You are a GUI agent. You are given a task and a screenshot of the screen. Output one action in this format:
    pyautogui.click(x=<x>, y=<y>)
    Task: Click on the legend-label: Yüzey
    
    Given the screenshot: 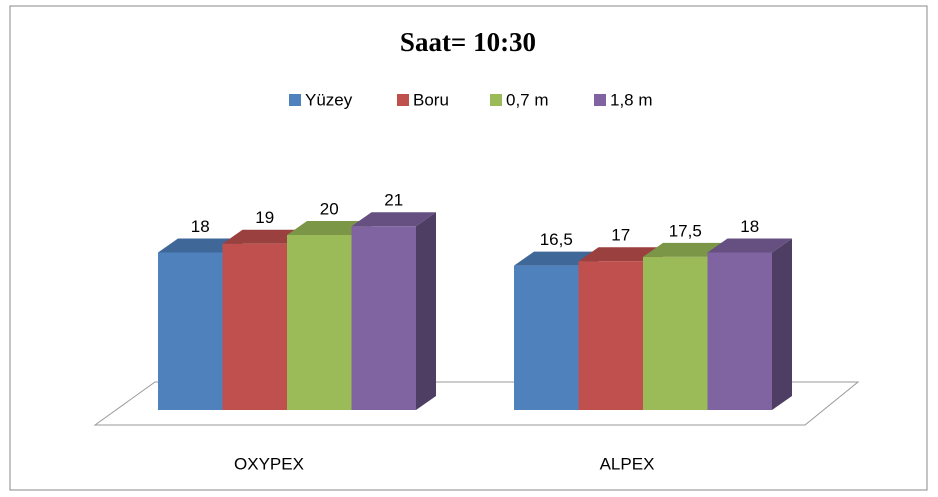 What is the action you would take?
    pyautogui.click(x=329, y=99)
    